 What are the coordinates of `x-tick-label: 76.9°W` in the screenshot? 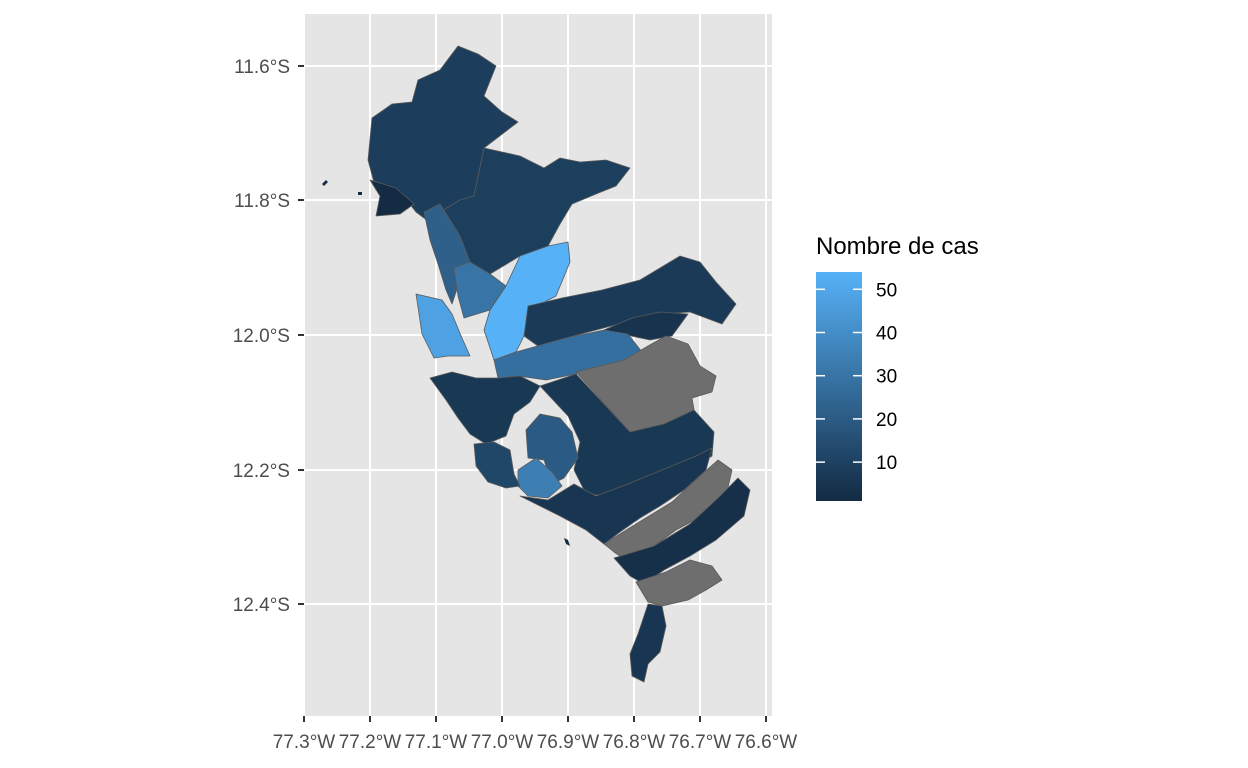 It's located at (568, 742).